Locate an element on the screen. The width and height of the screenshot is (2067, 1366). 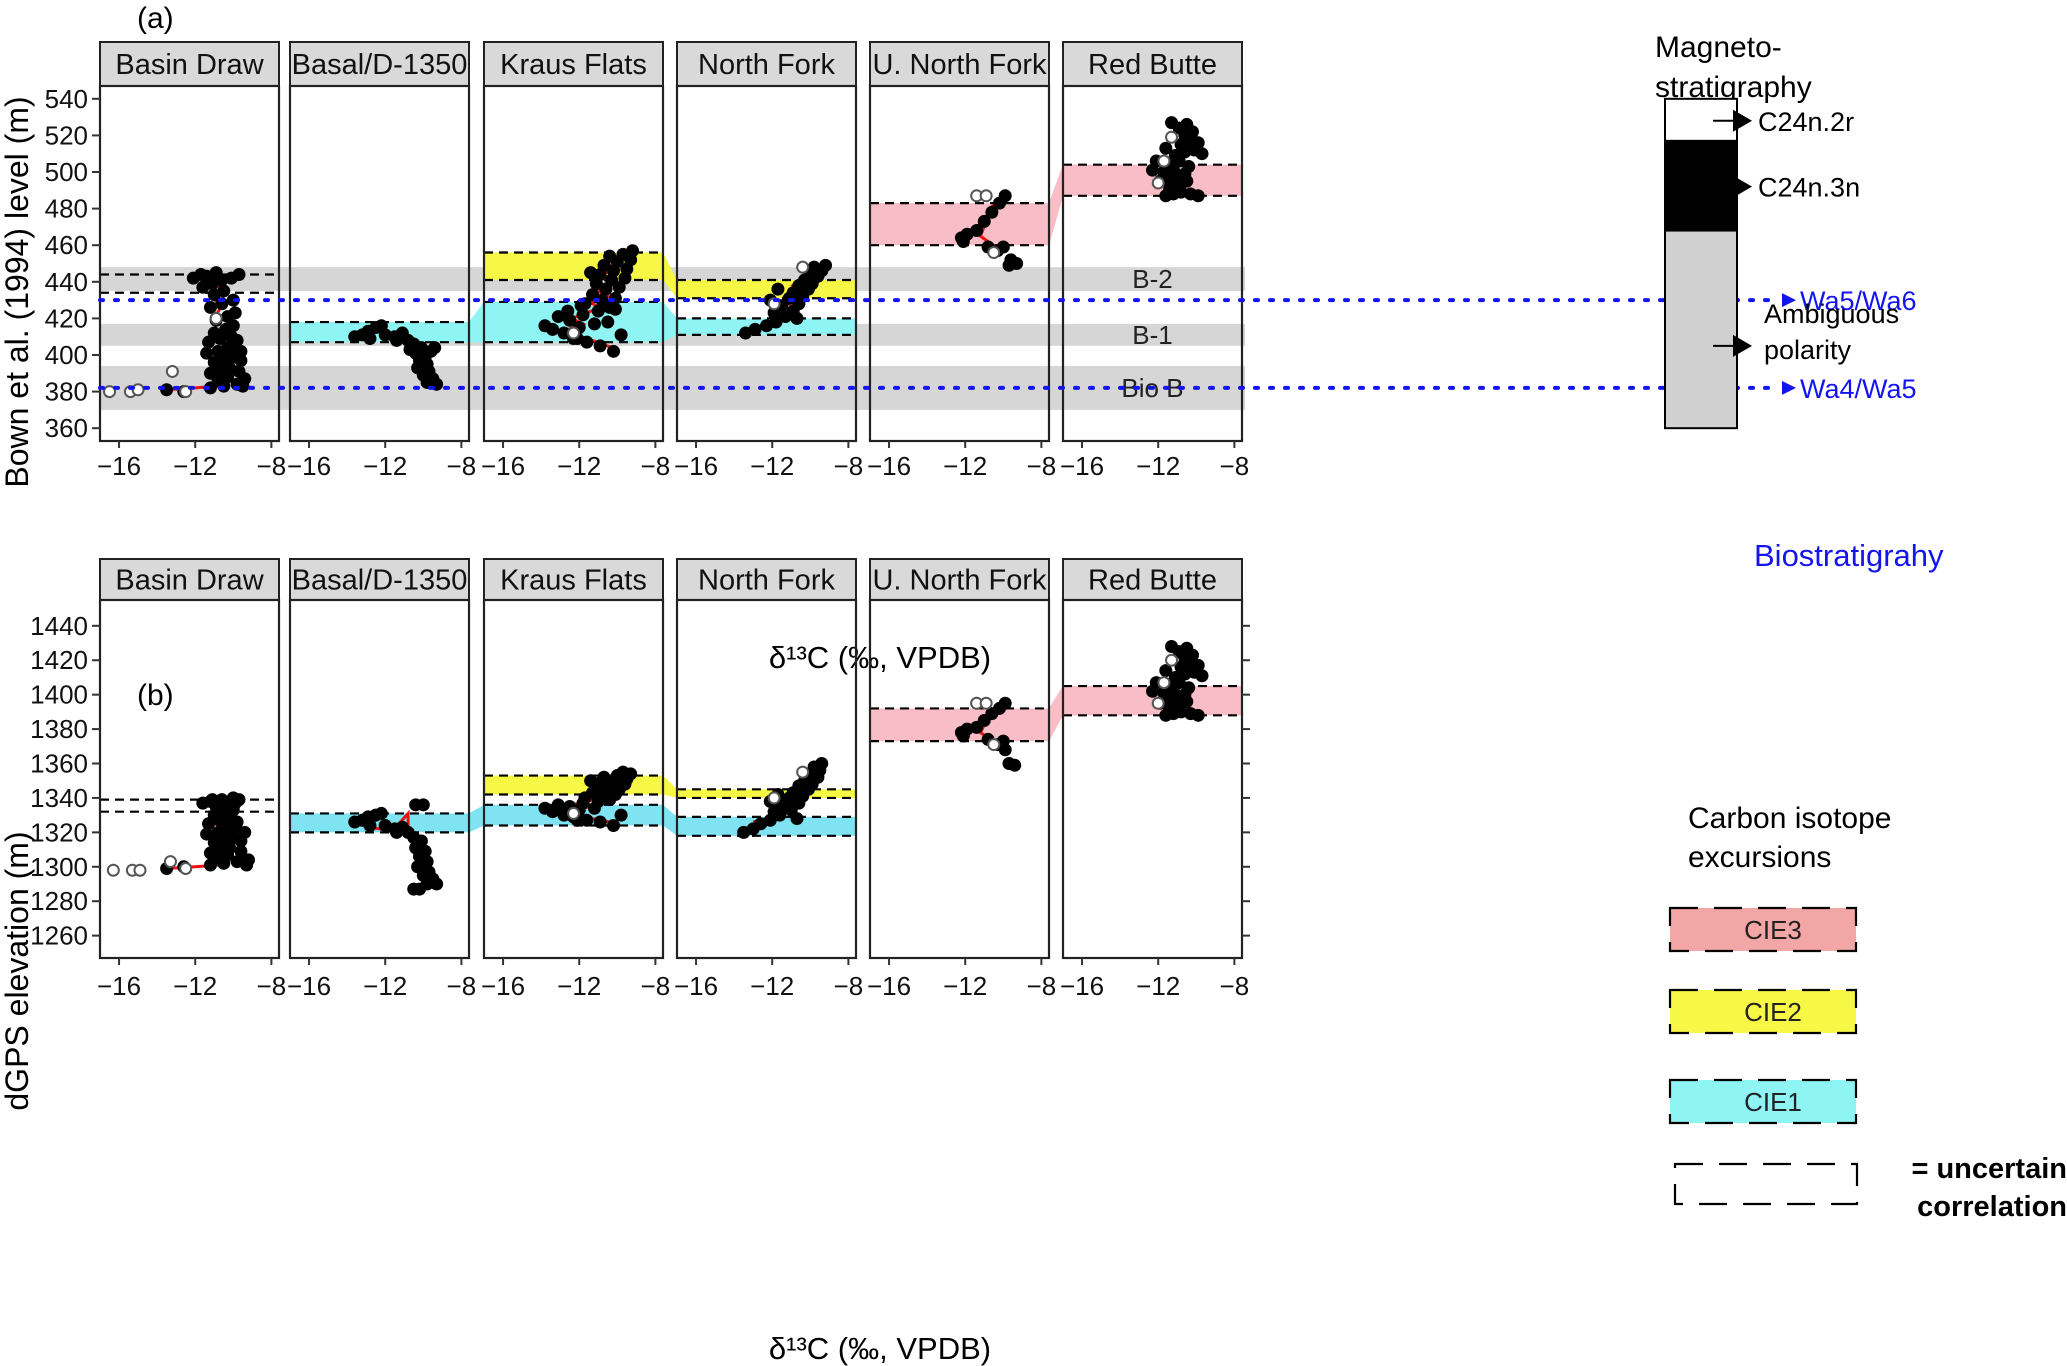
biostratigraphy-label: Biostratigrahy is located at coordinates (1849, 555).